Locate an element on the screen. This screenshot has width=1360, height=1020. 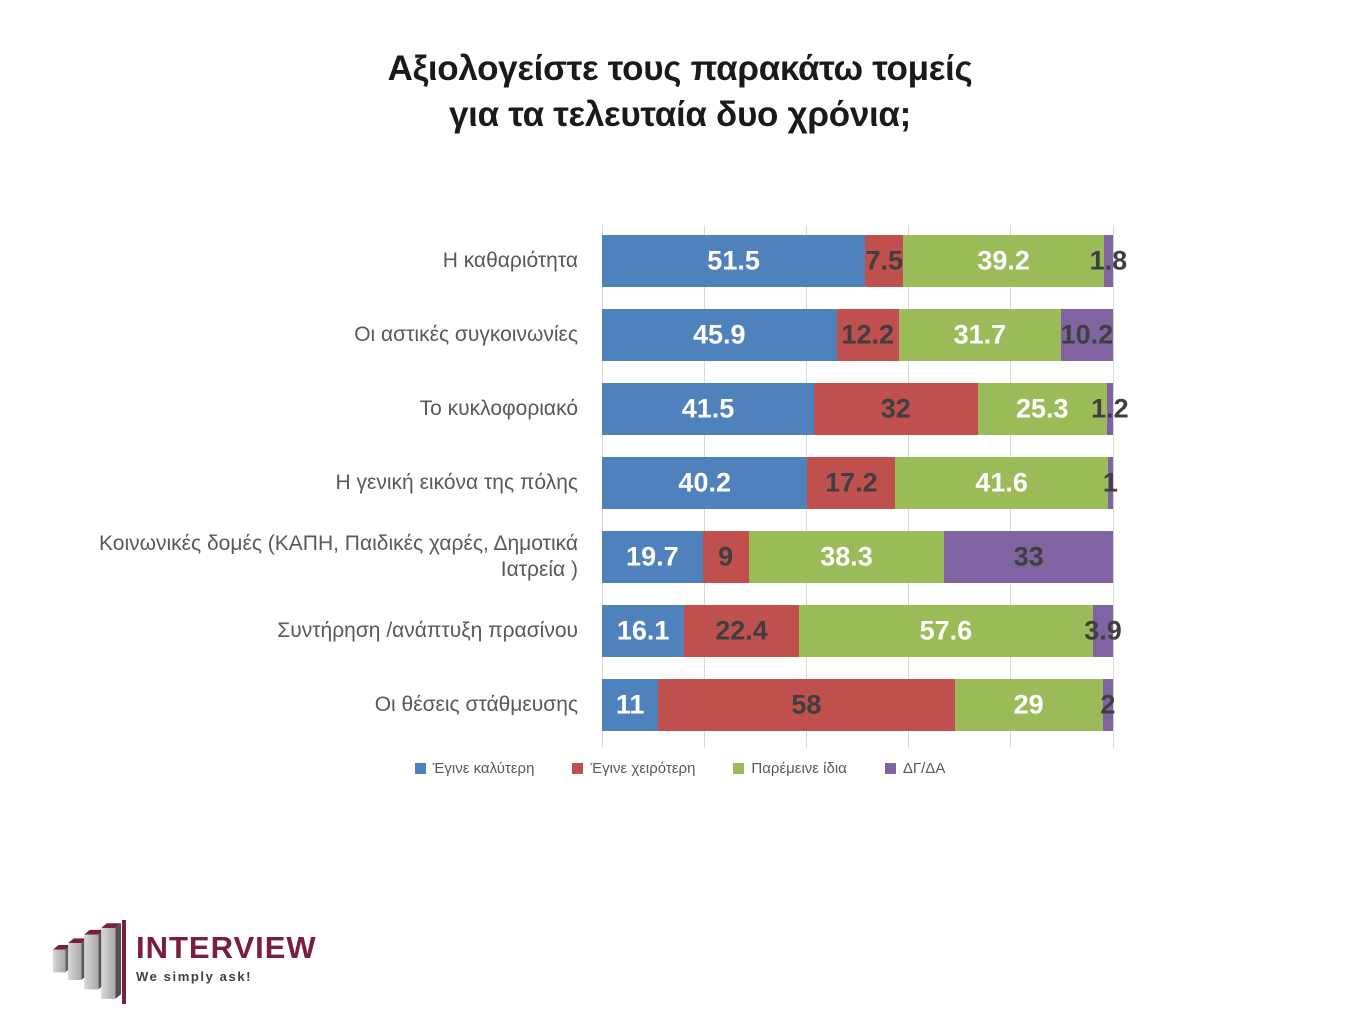
legend-label: ΔΓ/ΔΑ is located at coordinates (924, 768).